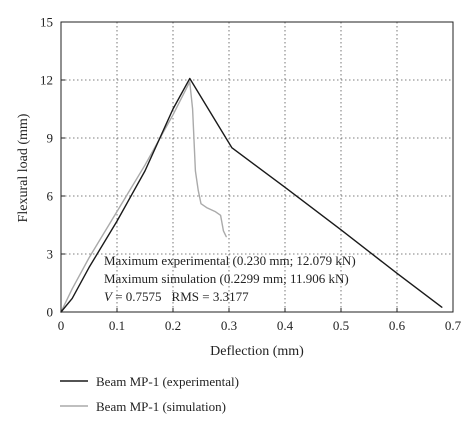 This screenshot has width=474, height=428. I want to click on x-tick-label-1: 0.1, so click(117, 325).